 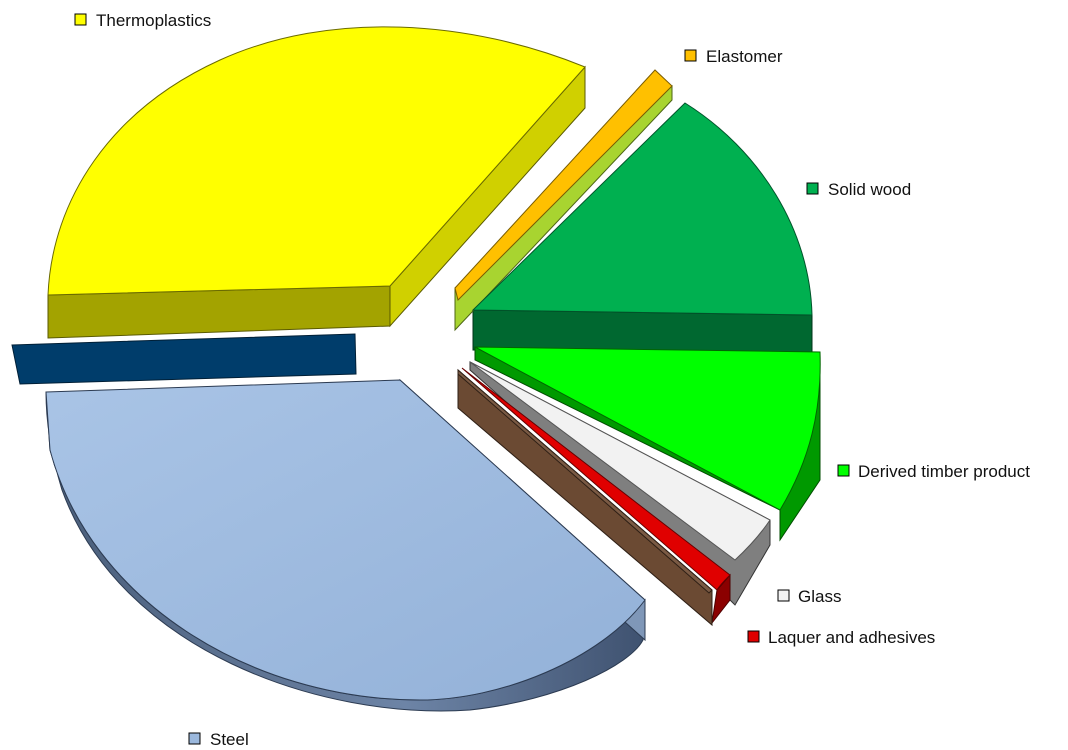 What do you see at coordinates (812, 188) in the screenshot?
I see `legend-swatch-solidwood` at bounding box center [812, 188].